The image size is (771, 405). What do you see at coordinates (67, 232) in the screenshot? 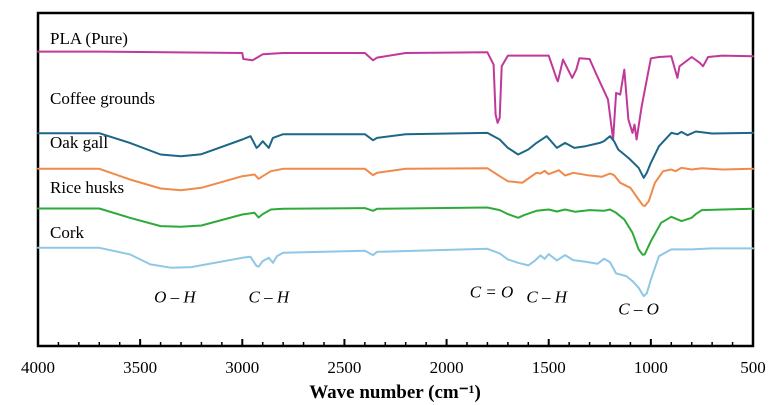
I see `series-label: Cork` at bounding box center [67, 232].